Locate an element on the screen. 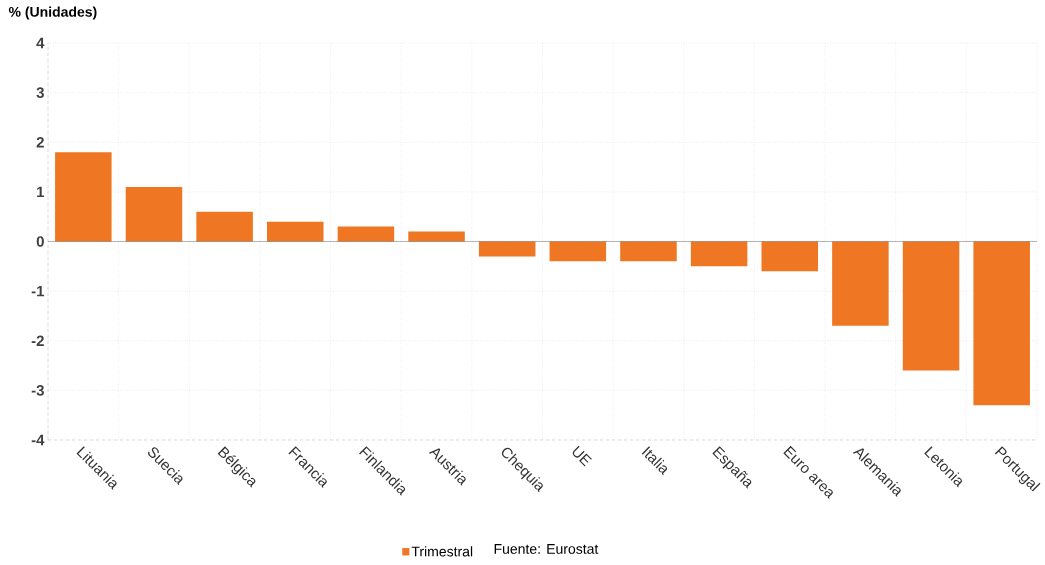  legend-label: Trimestral is located at coordinates (442, 551).